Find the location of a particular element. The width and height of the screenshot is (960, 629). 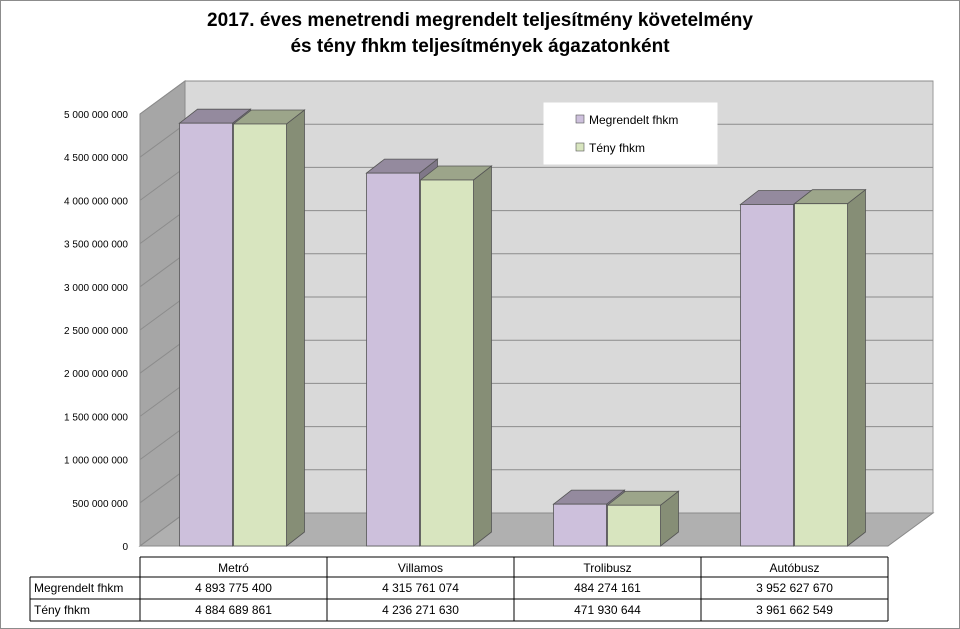

y-tick-label: 3 000 000 000 is located at coordinates (96, 288).